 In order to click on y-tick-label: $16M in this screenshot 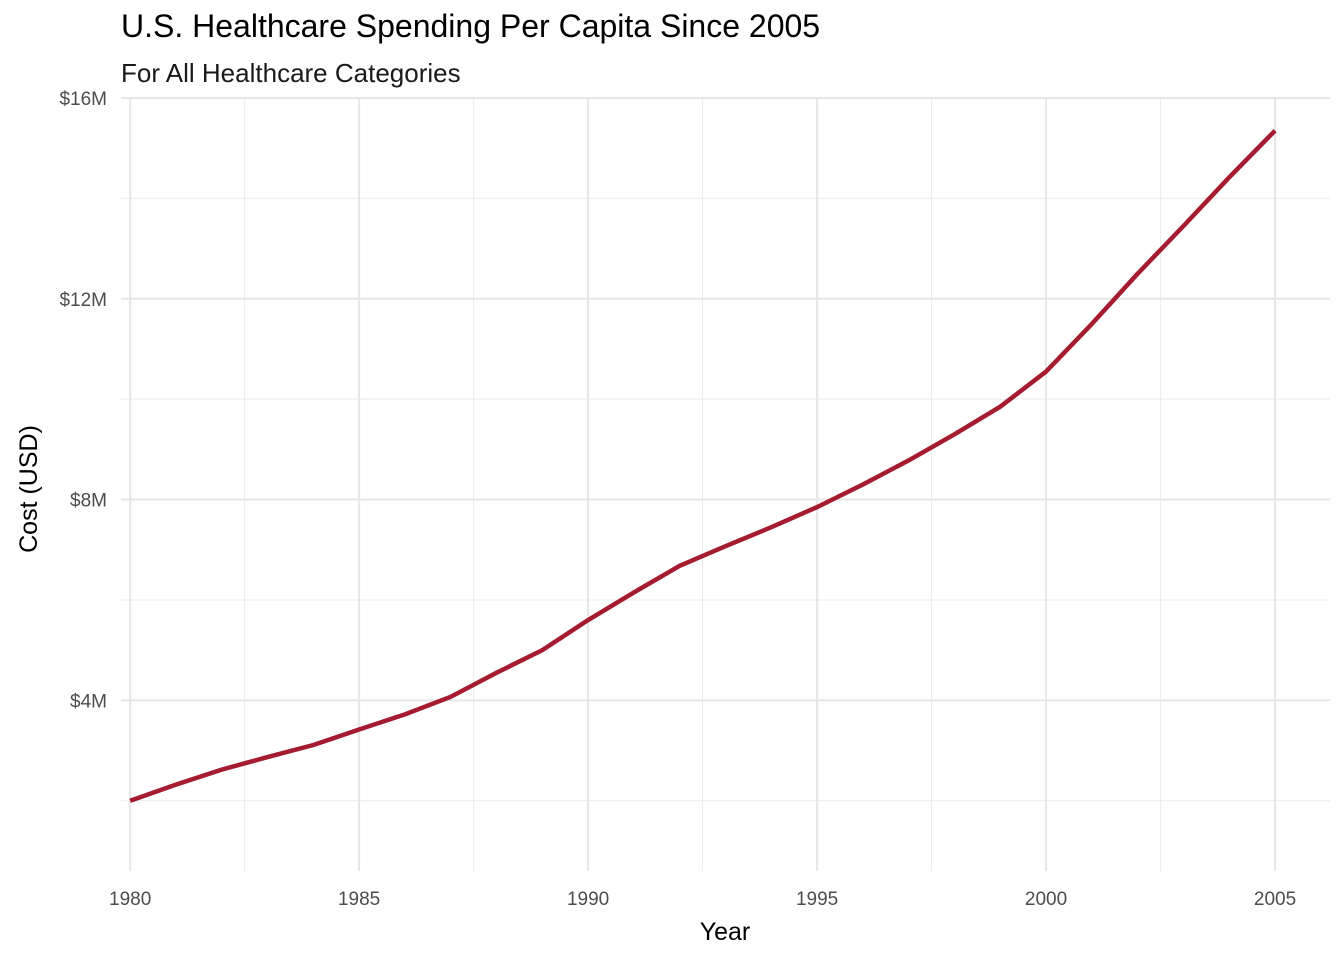, I will do `click(83, 99)`.